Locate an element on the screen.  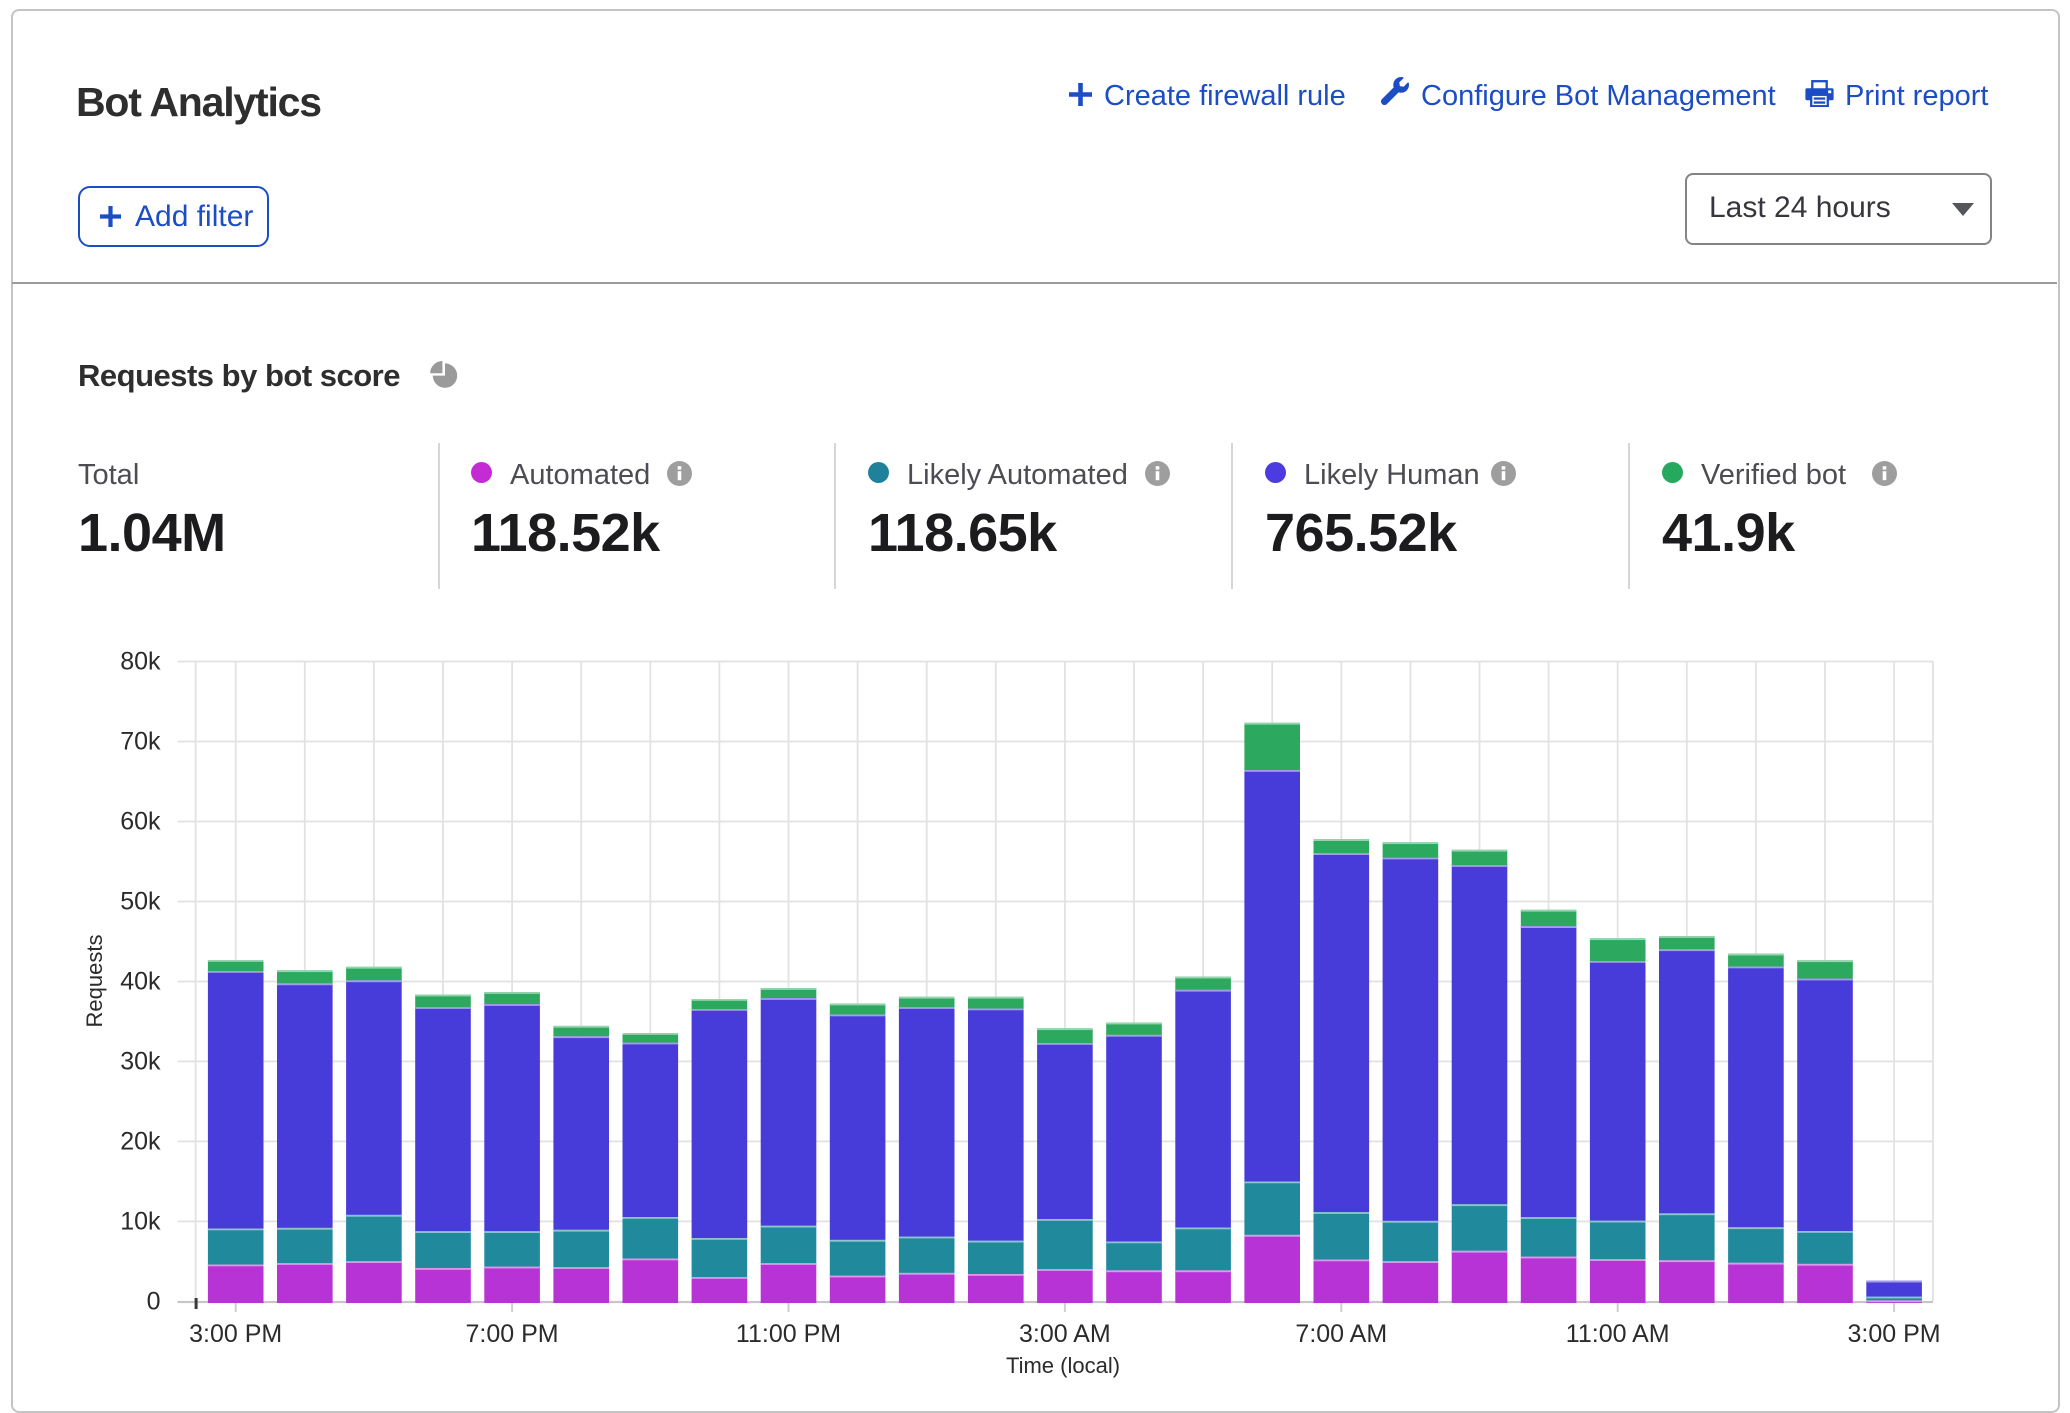
svg-text: 11:00 AM is located at coordinates (1618, 1334).